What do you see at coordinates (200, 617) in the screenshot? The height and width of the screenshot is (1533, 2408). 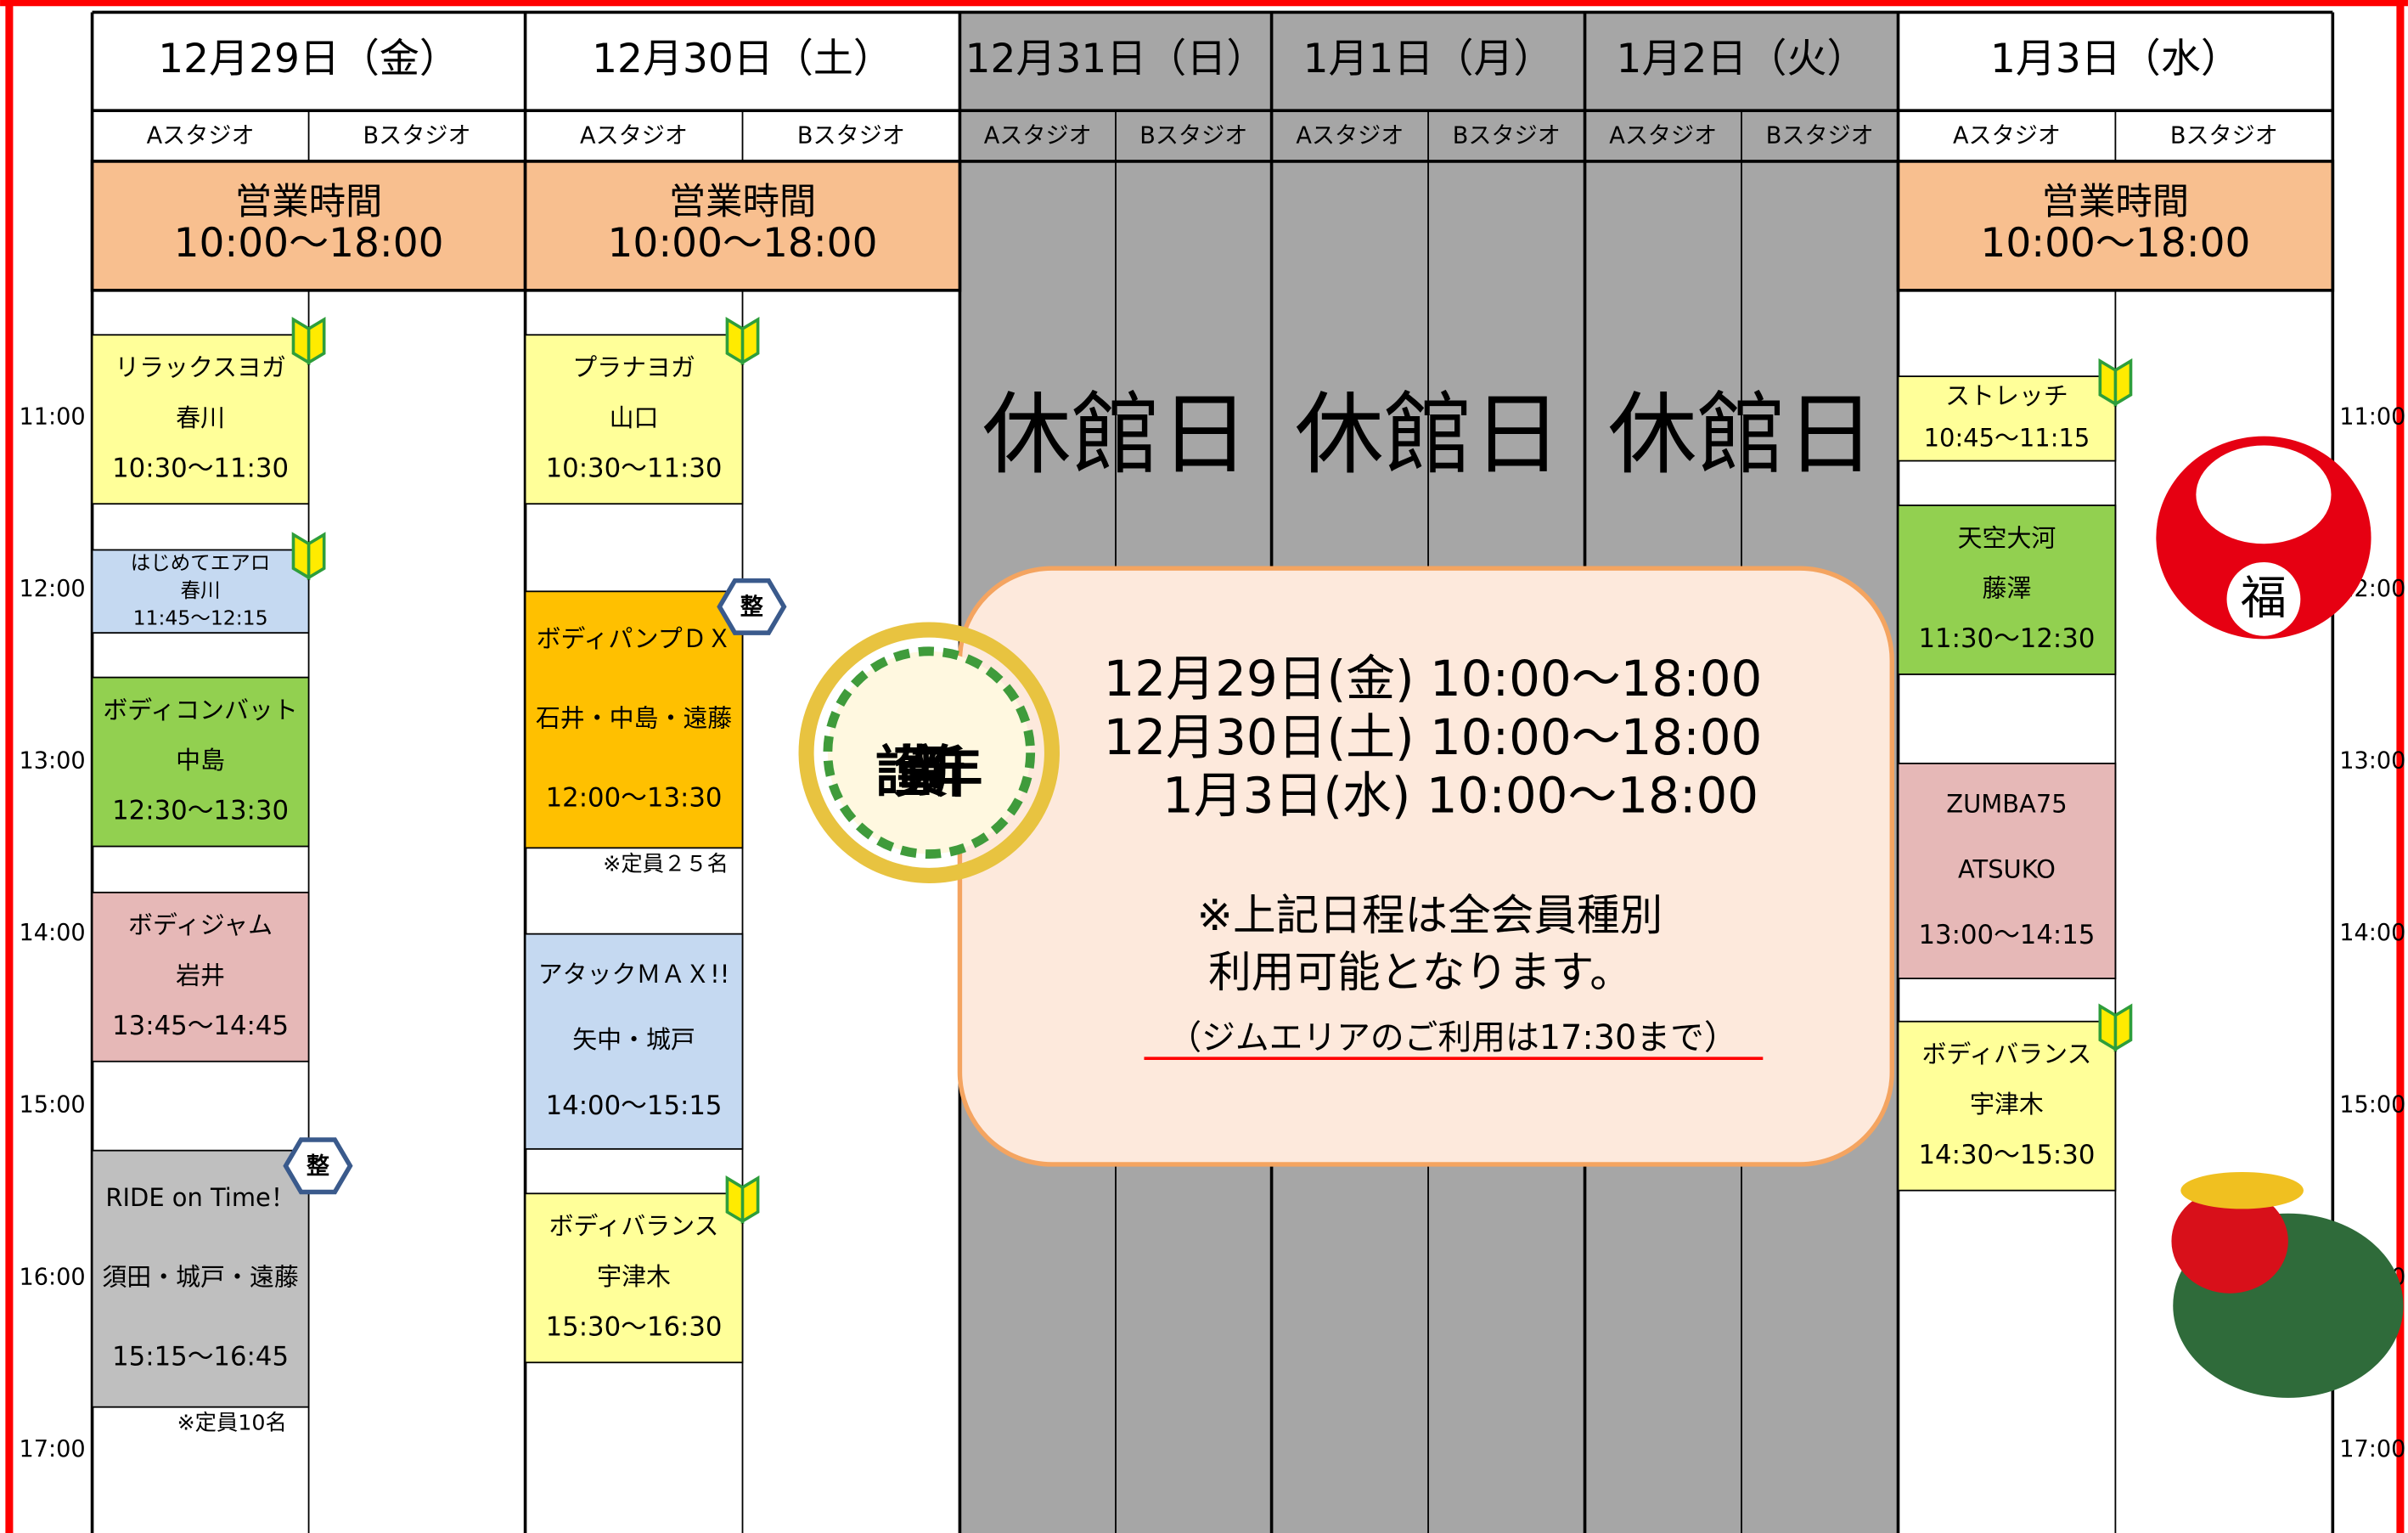 I see `class-time: 11:45〜12:15` at bounding box center [200, 617].